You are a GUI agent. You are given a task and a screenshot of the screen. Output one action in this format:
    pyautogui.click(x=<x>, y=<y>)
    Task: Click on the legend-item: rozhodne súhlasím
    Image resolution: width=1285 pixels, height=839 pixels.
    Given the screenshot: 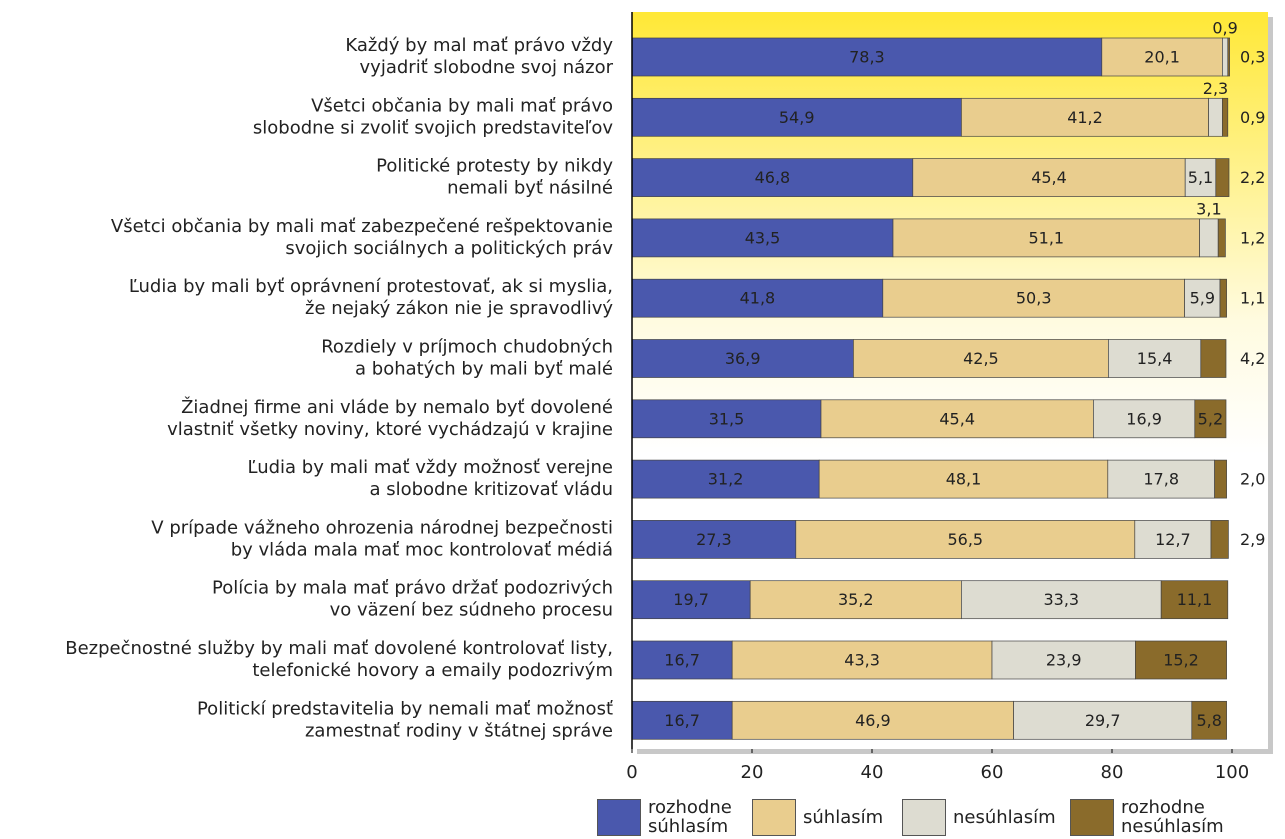 What is the action you would take?
    pyautogui.click(x=670, y=817)
    